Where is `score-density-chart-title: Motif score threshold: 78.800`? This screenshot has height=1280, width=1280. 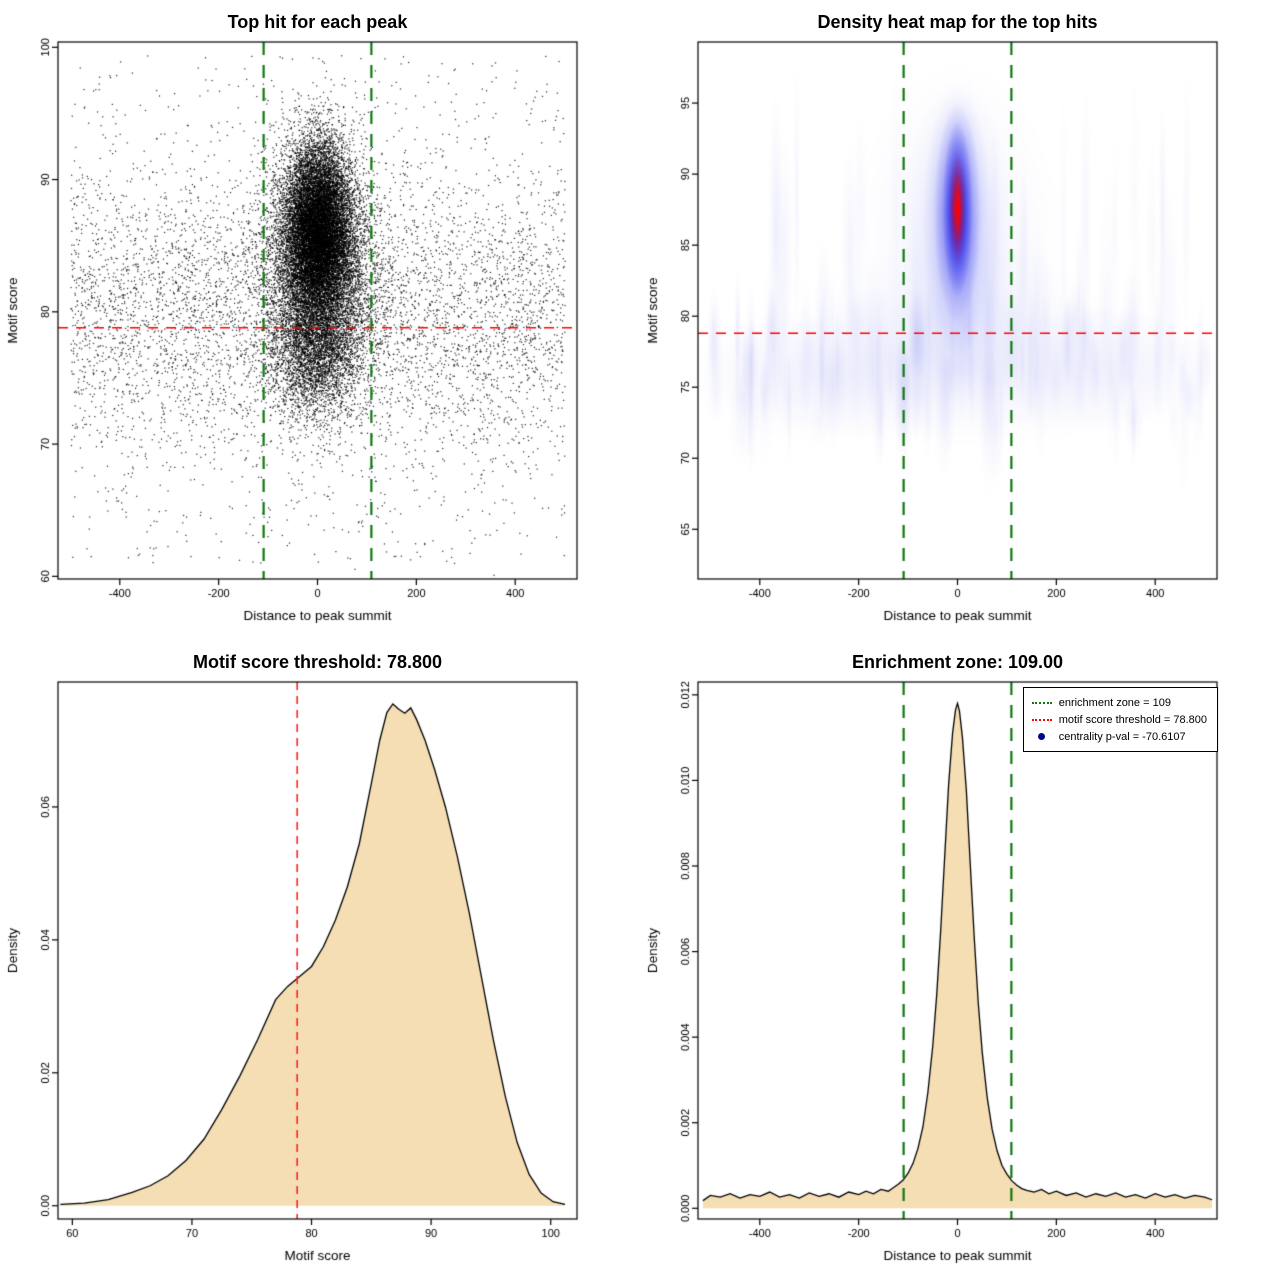 score-density-chart-title: Motif score threshold: 78.800 is located at coordinates (317, 662).